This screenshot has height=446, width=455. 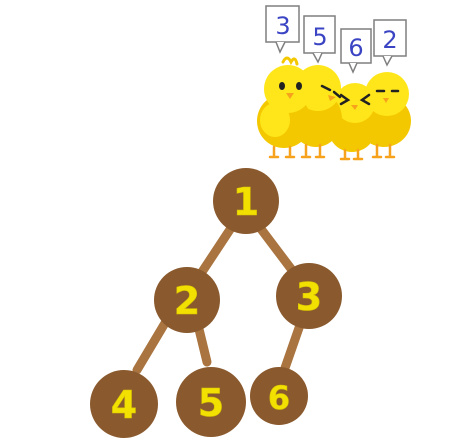 I want to click on node-label-3: 3, so click(x=309, y=297).